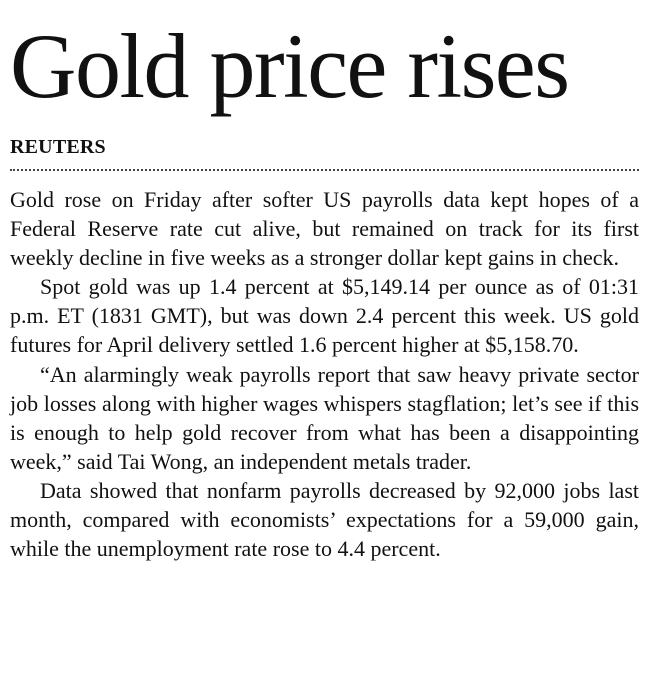  What do you see at coordinates (290, 66) in the screenshot?
I see `headline: Gold price rises` at bounding box center [290, 66].